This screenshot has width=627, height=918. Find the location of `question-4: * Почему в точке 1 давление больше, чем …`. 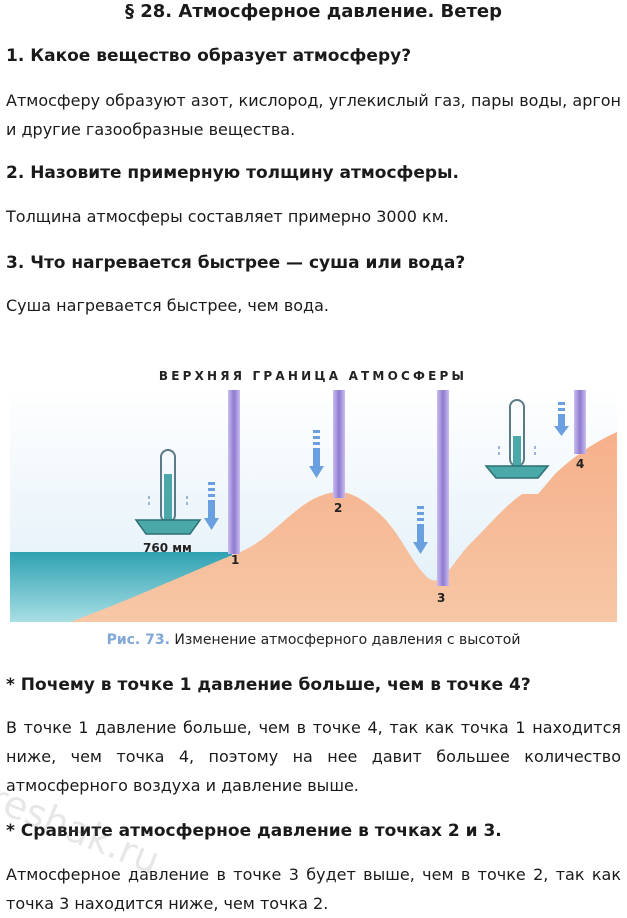

question-4: * Почему в точке 1 давление больше, чем … is located at coordinates (268, 685).